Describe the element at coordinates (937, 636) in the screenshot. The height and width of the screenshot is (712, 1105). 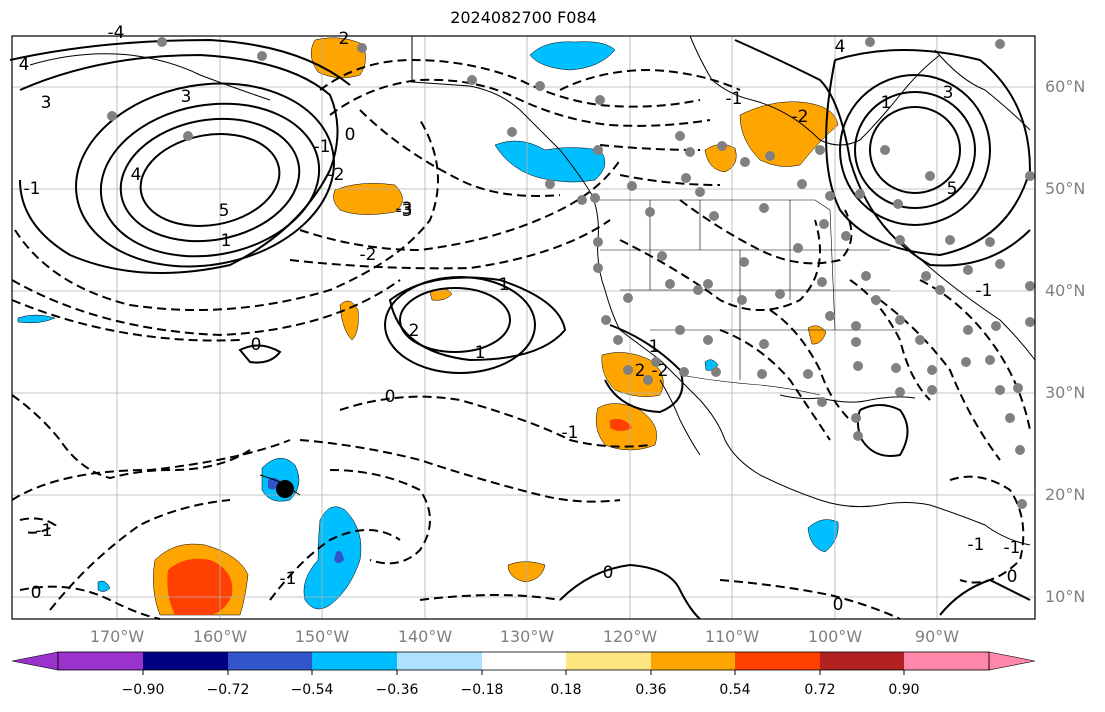
I see `lon-label: 90°W` at that location.